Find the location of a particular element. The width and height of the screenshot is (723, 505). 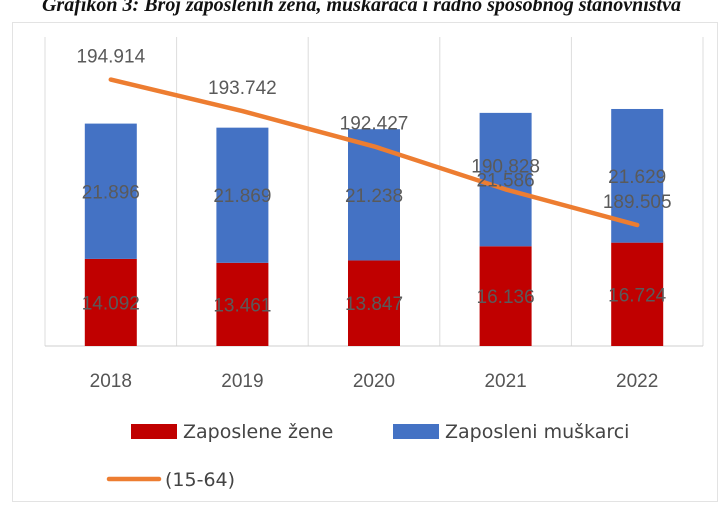

legend-swatch-zaposleni-muskarci is located at coordinates (416, 431).